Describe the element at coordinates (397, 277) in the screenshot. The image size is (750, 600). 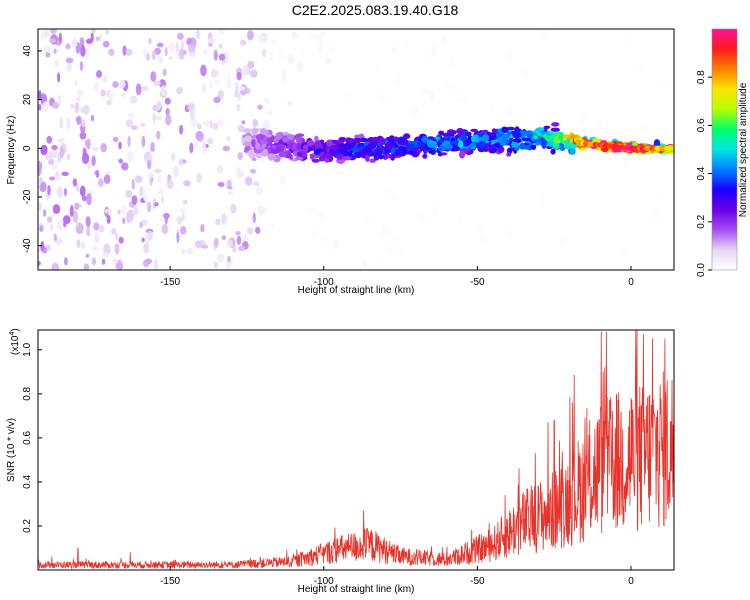
I see `spectrogram-x-ticks: -150 -100 -50 0` at that location.